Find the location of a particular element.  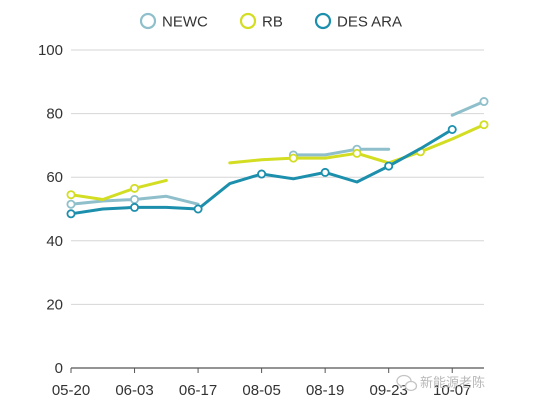

y-tick-label: 40 is located at coordinates (54, 241).